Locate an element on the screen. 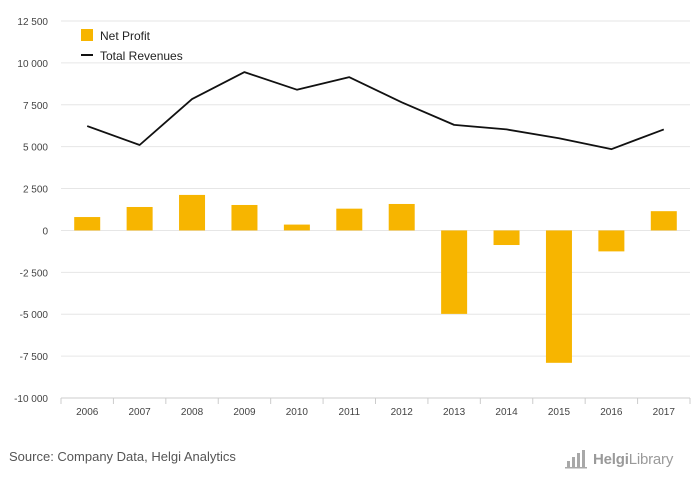  x-tick-label: 2017 is located at coordinates (664, 412).